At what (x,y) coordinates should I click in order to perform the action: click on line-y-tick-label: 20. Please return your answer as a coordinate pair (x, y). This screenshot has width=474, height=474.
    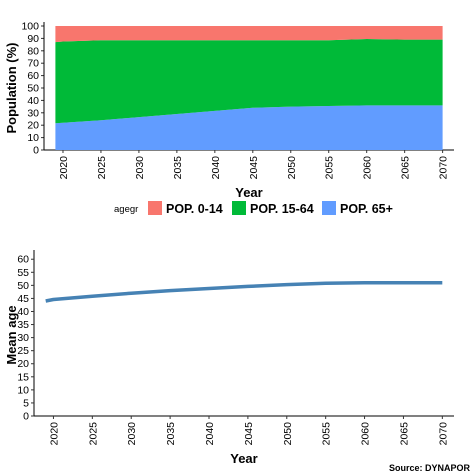
    Looking at the image, I should click on (23, 364).